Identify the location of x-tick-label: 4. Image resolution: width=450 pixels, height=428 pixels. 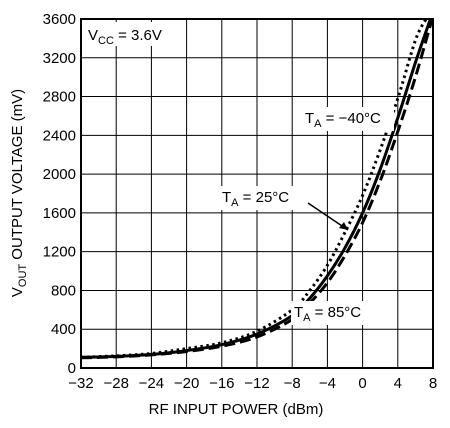
(398, 383).